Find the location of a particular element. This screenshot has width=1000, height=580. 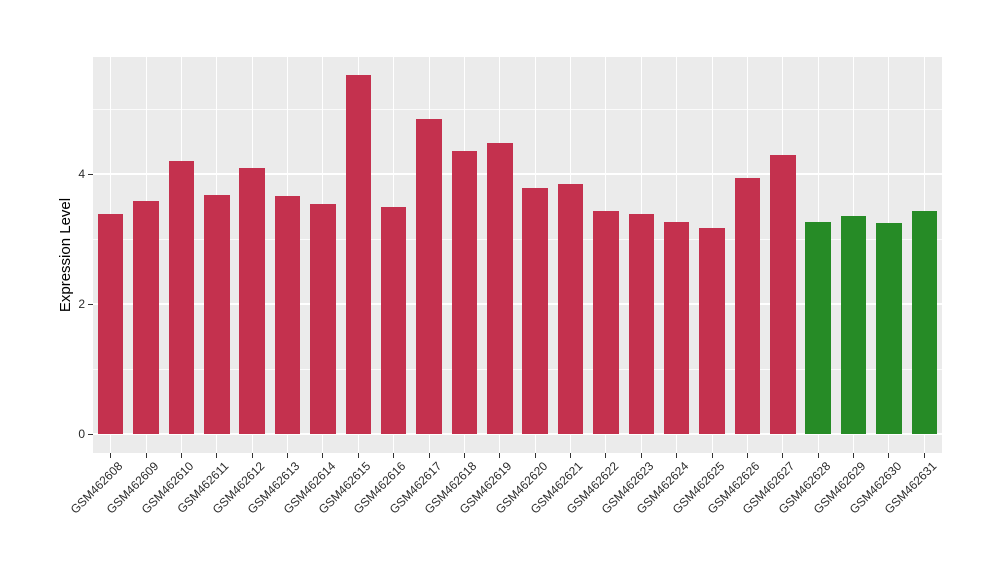

bar-GSM462616 is located at coordinates (393, 321).